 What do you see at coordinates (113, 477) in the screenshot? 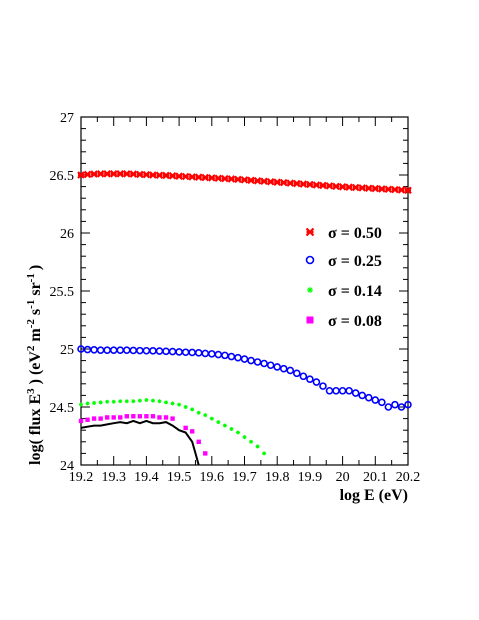
I see `x-tick-label: 19.3` at bounding box center [113, 477].